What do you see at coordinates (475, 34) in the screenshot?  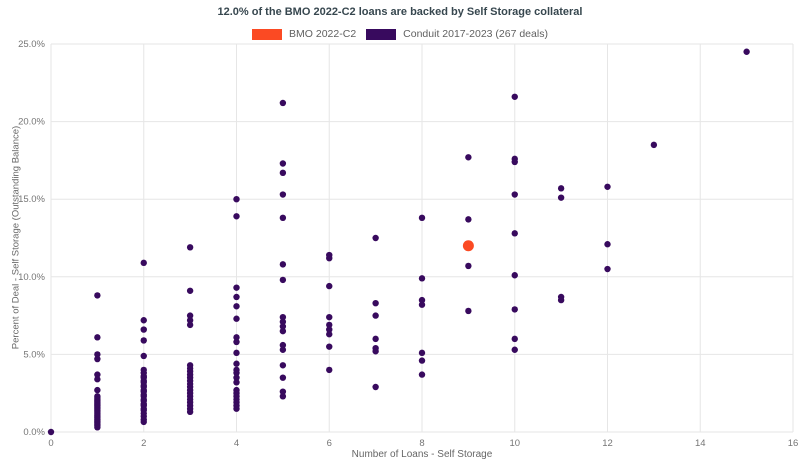 I see `legend-label-conduit: Conduit 2017-2023 (267 deals)` at bounding box center [475, 34].